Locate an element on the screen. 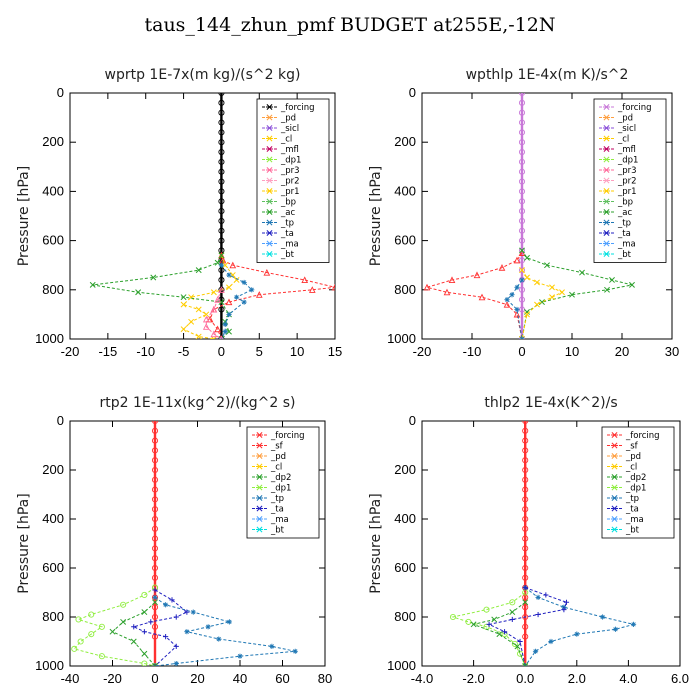 This screenshot has height=700, width=700. legend-entry: _bp is located at coordinates (288, 203).